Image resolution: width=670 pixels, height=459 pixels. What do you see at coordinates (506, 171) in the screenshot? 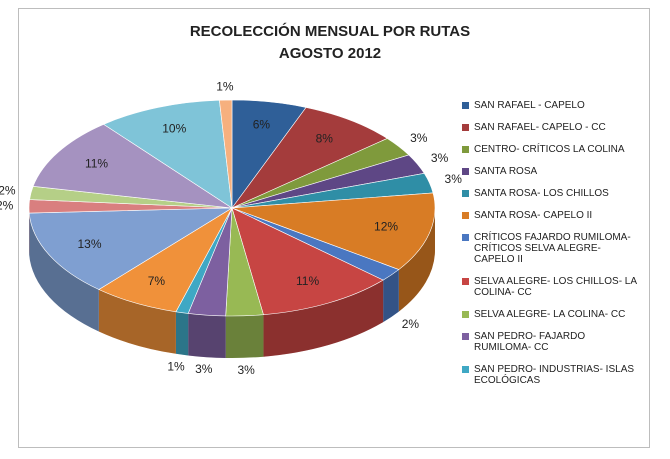
I see `legend-label: SANTA ROSA` at bounding box center [506, 171].